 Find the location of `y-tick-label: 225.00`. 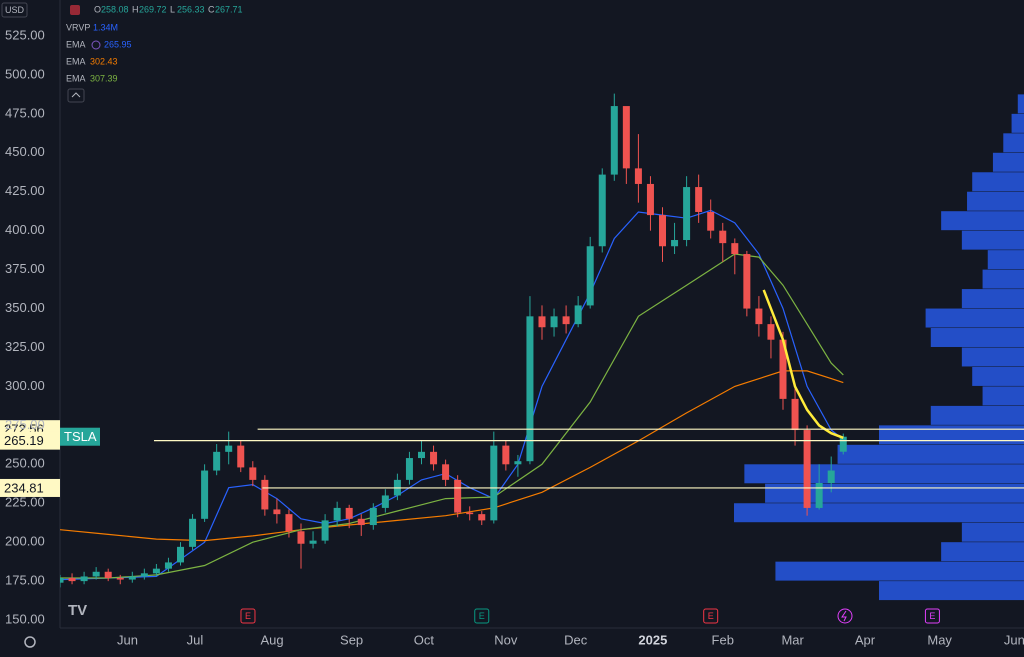

y-tick-label: 225.00 is located at coordinates (25, 502).